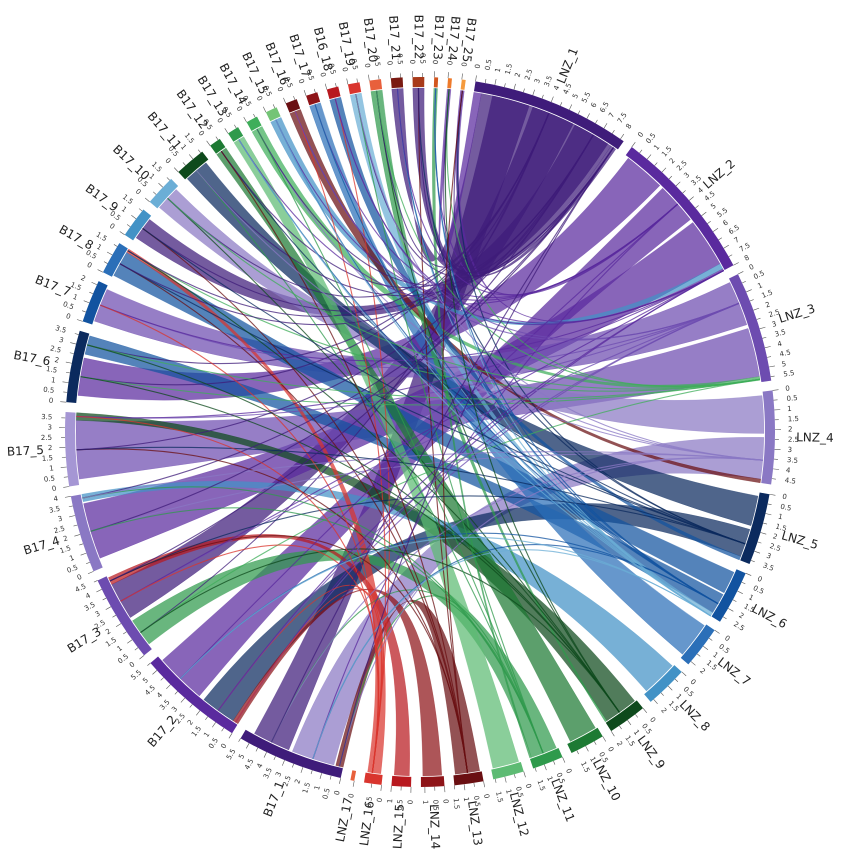  Describe the element at coordinates (394, 38) in the screenshot. I see `segment-label-b17-21: B17_21` at that location.